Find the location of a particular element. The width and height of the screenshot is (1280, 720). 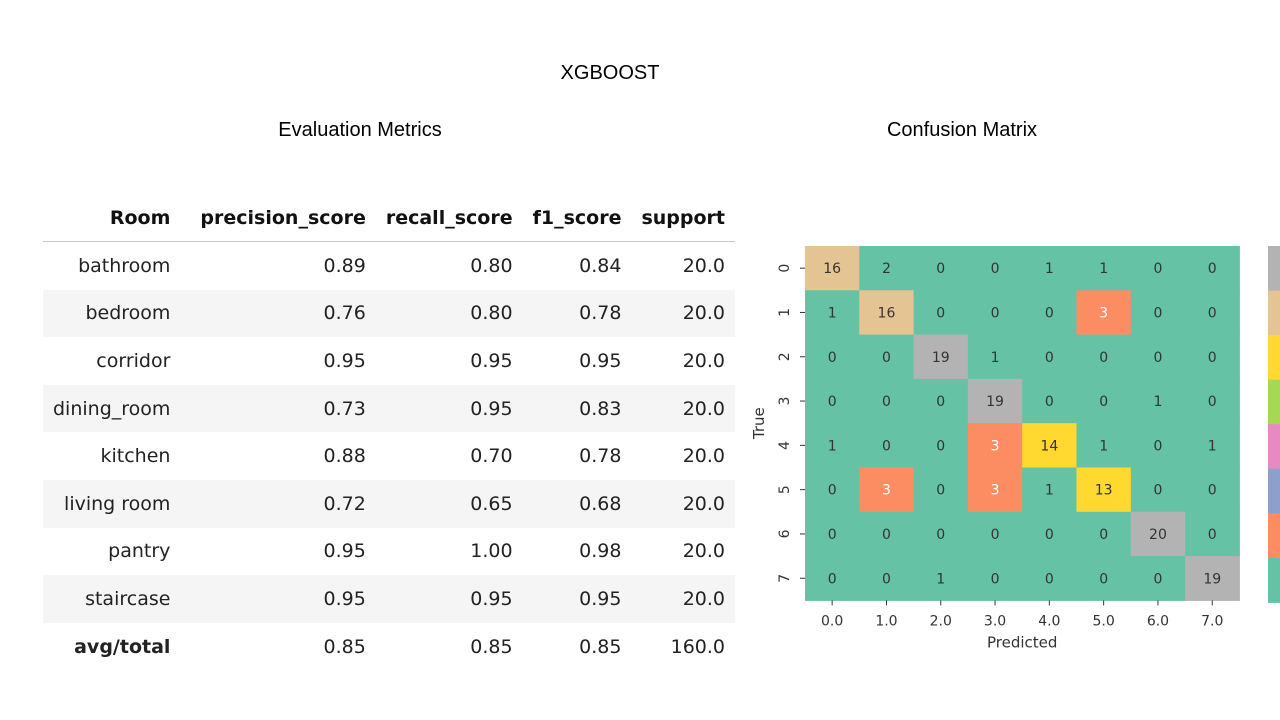

precision-cell: 0.73 is located at coordinates (283, 408).